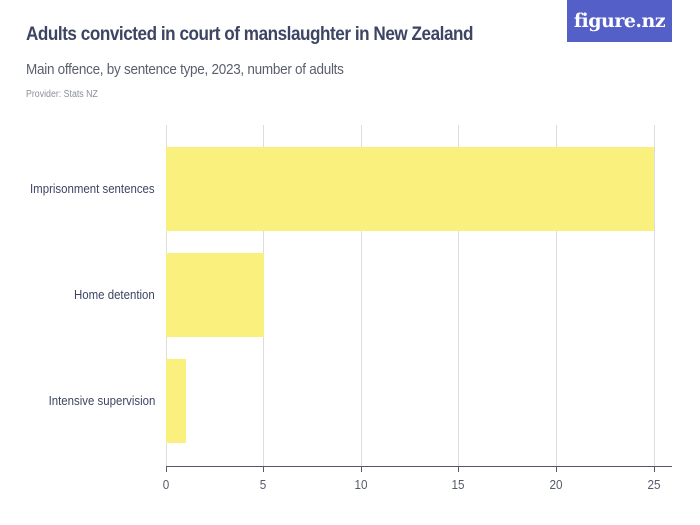  What do you see at coordinates (556, 484) in the screenshot?
I see `x-tick-label: 20` at bounding box center [556, 484].